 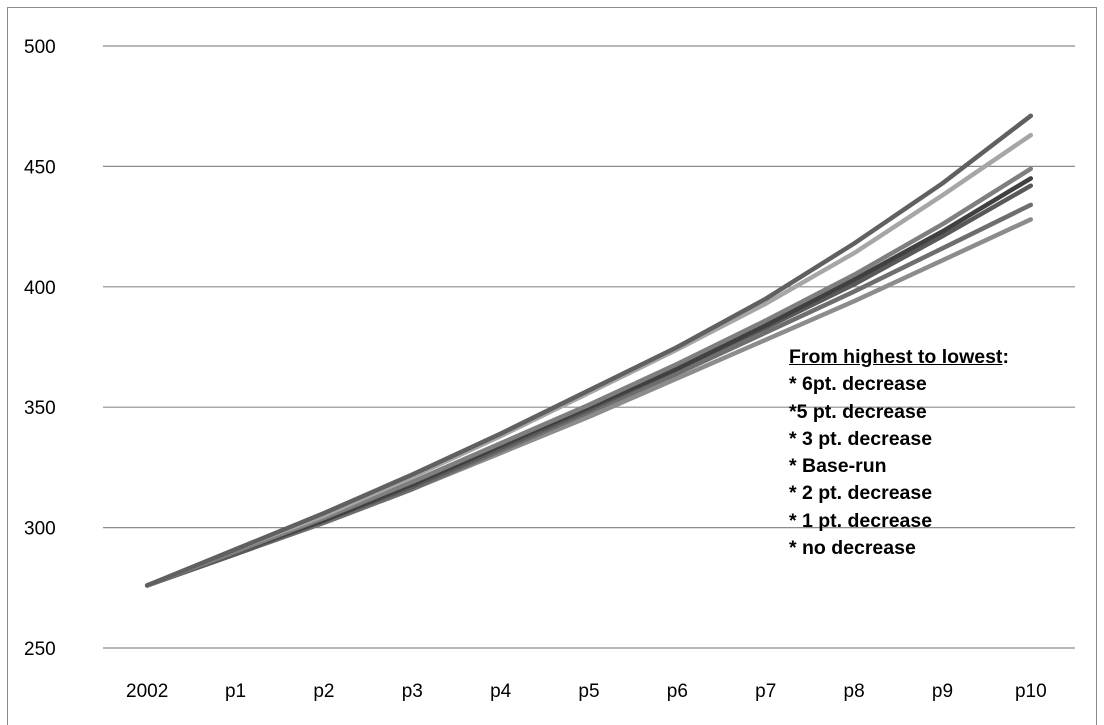 What do you see at coordinates (1005, 357) in the screenshot?
I see `annotation-heading-suffix: :` at bounding box center [1005, 357].